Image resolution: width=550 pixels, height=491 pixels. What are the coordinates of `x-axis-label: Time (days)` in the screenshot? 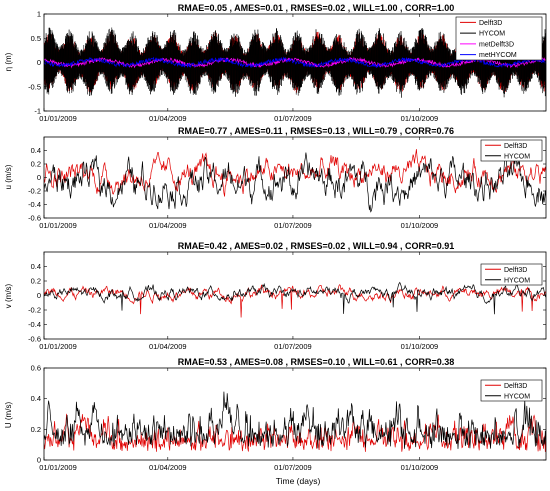 It's located at (298, 481).